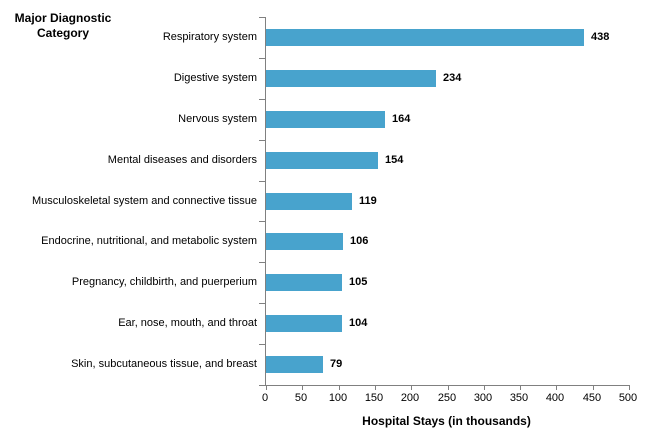 Image resolution: width=657 pixels, height=445 pixels. Describe the element at coordinates (401, 119) in the screenshot. I see `value-label: 164` at that location.